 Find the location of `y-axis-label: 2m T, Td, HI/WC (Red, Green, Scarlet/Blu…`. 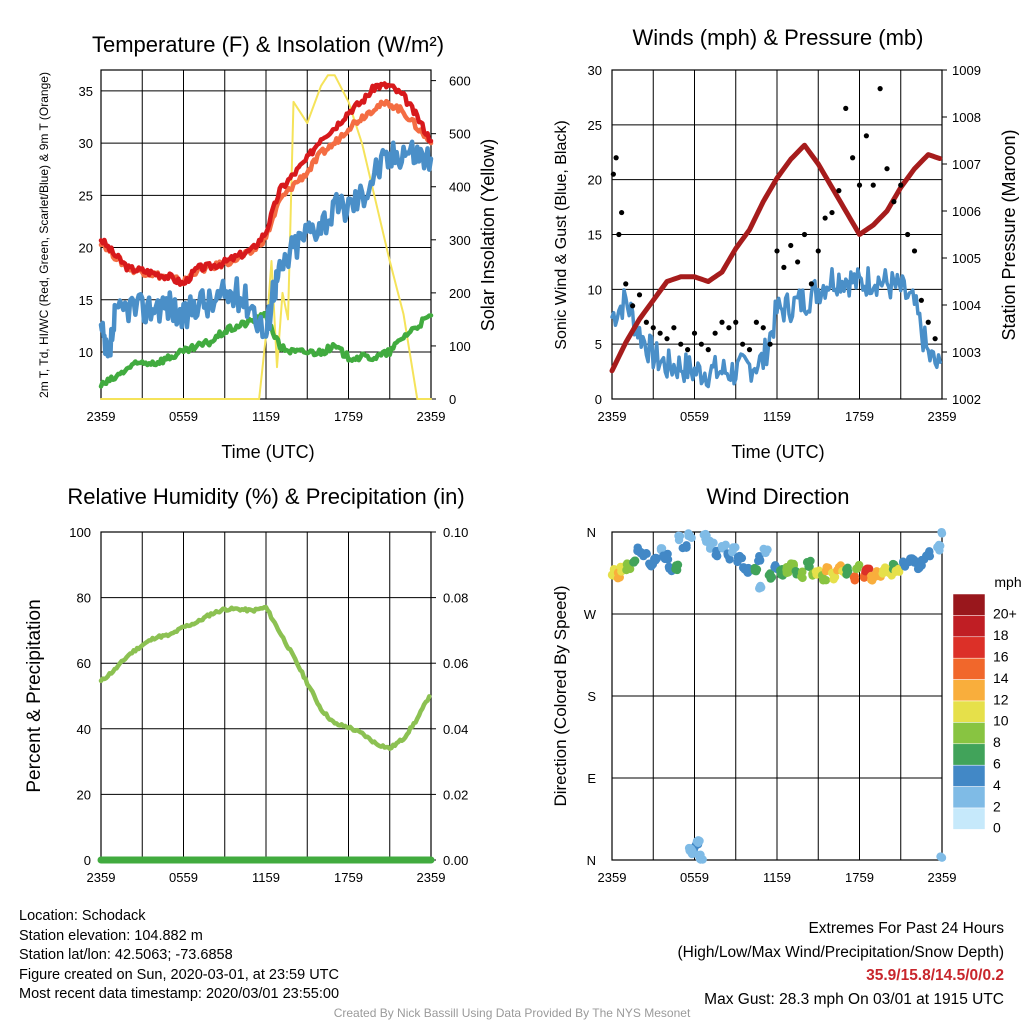

y-axis-label: 2m T, Td, HI/WC (Red, Green, Scarlet/Blu… is located at coordinates (44, 235).